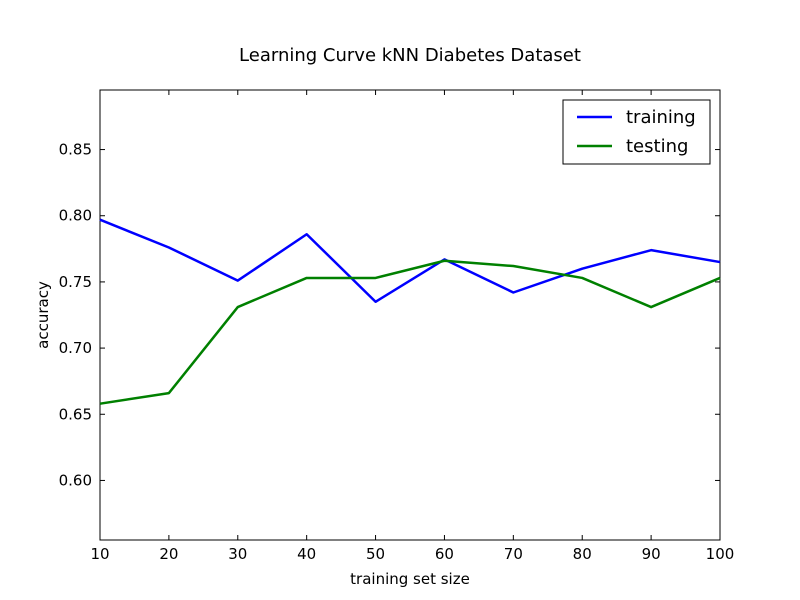 The image size is (800, 600). I want to click on x-tick-label: 70, so click(513, 554).